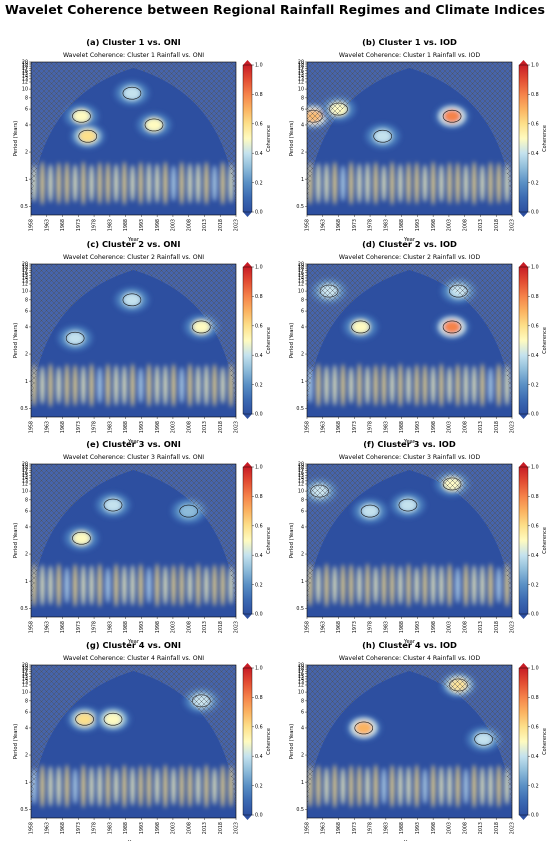 This screenshot has width=550, height=841. What do you see at coordinates (81, 538) in the screenshot?
I see `significance-contour` at bounding box center [81, 538].